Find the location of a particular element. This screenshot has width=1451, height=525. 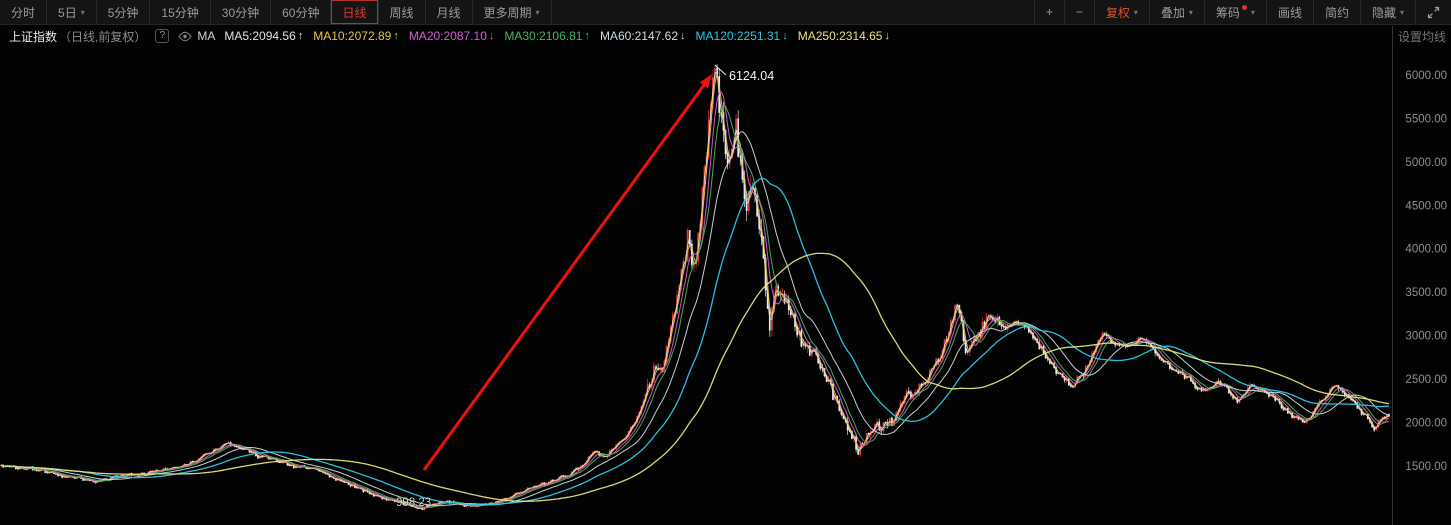

symbol-name: 上证指数 is located at coordinates (33, 36).